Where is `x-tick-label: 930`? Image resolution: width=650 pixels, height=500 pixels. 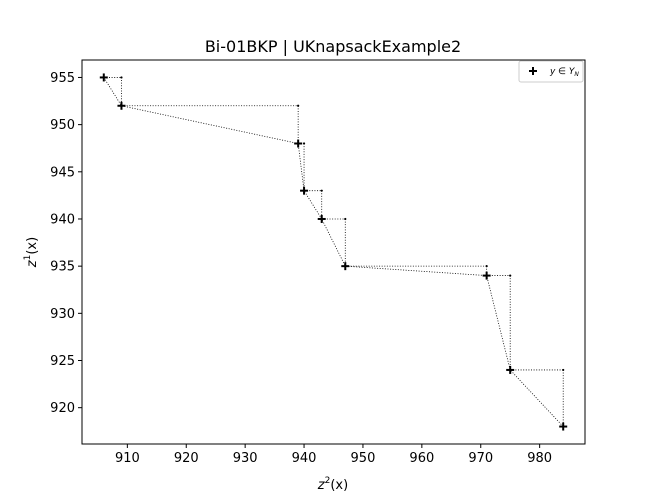 x-tick-label: 930 is located at coordinates (245, 458).